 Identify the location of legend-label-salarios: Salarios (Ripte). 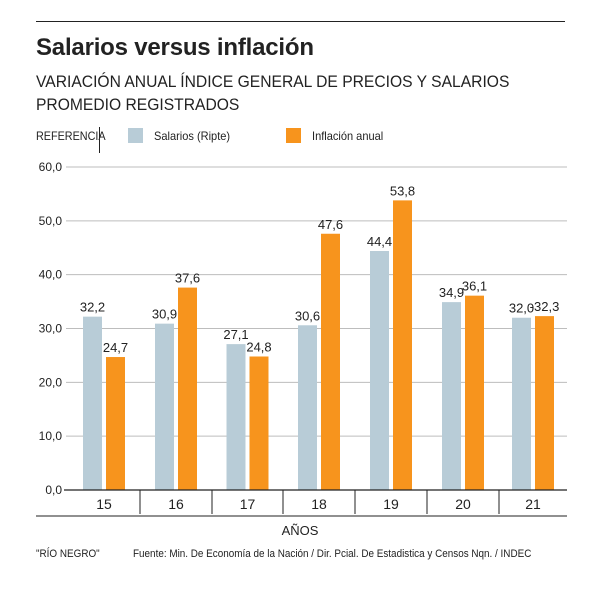
(192, 136).